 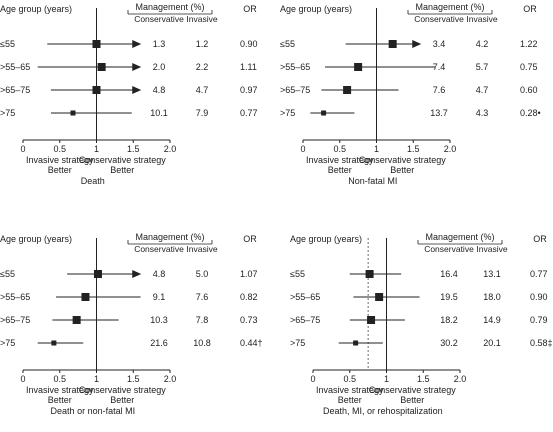 I want to click on conservative-value: 2.0, so click(x=159, y=67).